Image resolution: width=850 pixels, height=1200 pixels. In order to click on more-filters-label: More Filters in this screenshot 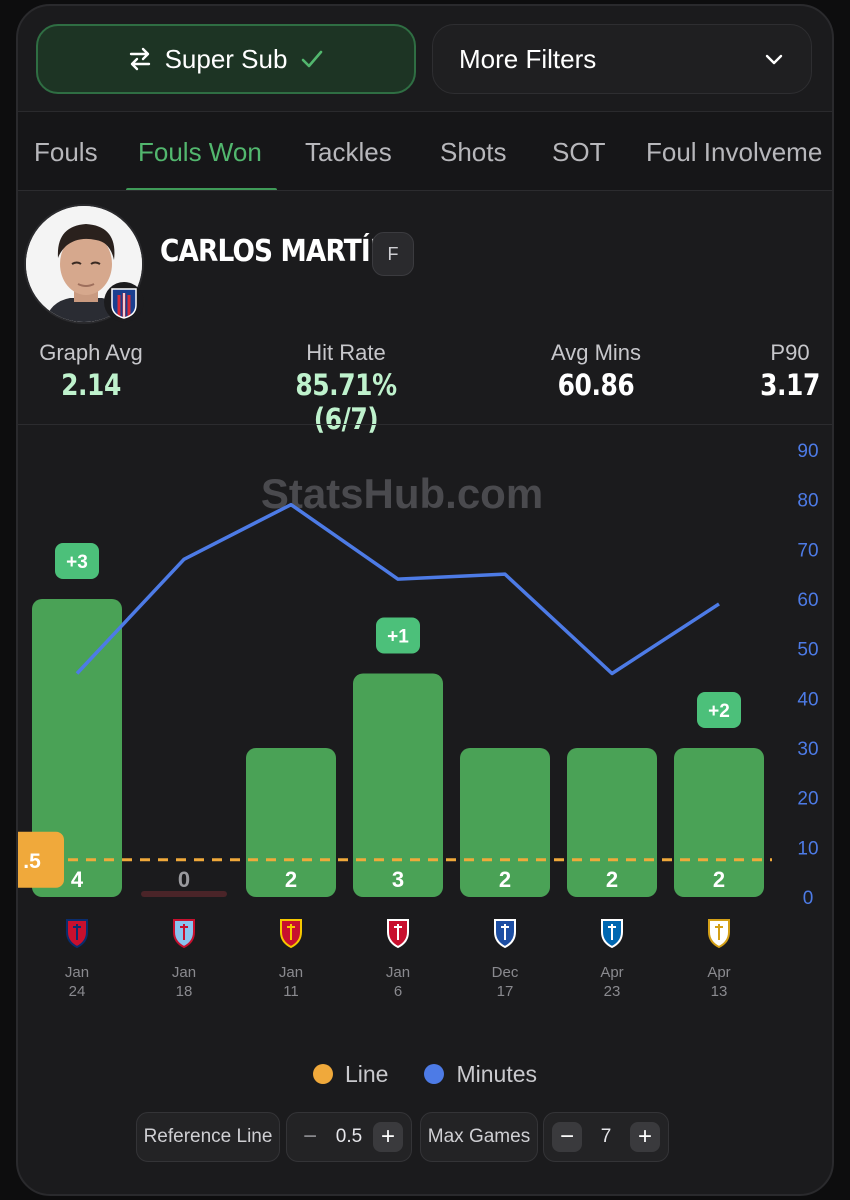, I will do `click(528, 58)`.